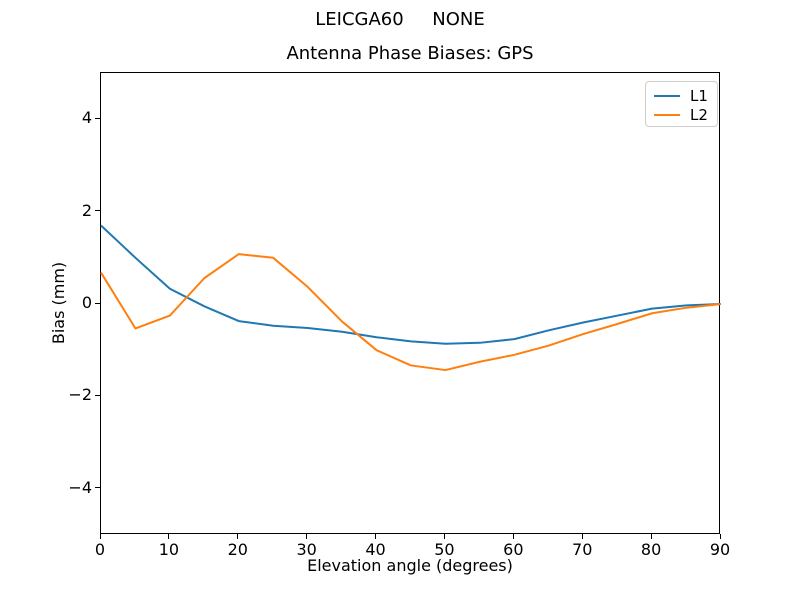 This screenshot has width=800, height=600. Describe the element at coordinates (444, 549) in the screenshot. I see `x-tick-label: 50` at that location.